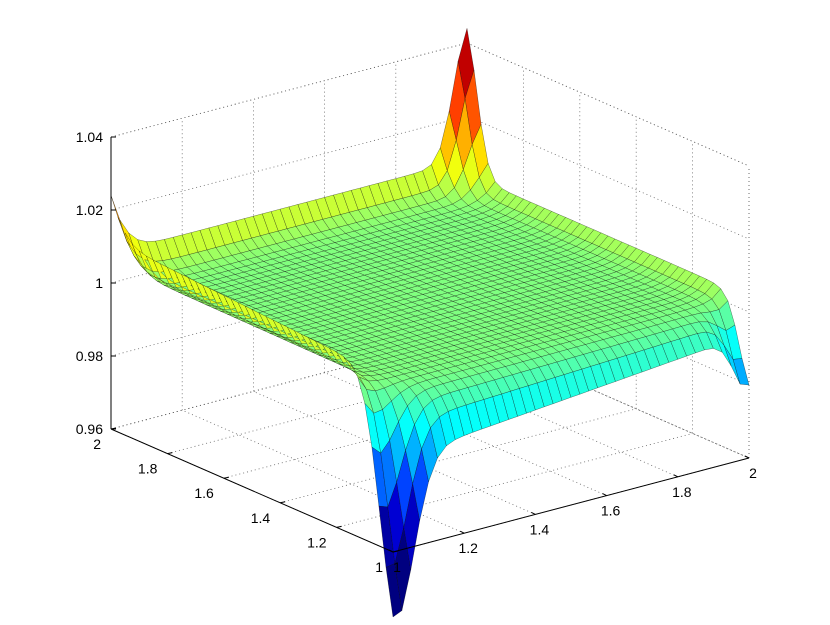 Image resolution: width=830 pixels, height=625 pixels. I want to click on y-tick-label: 1.8, so click(148, 469).